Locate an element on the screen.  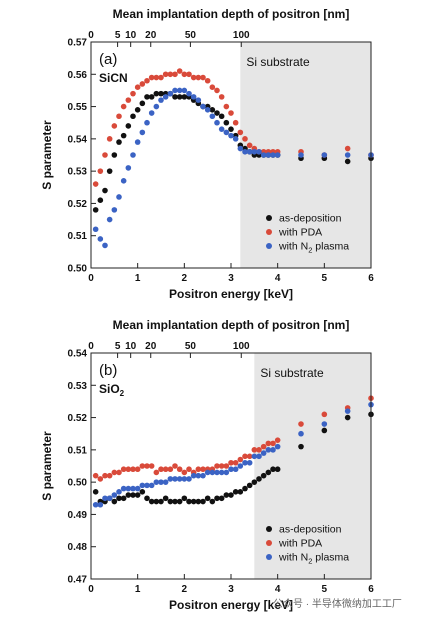
y-tick-label: 0.47 is located at coordinates (78, 580).